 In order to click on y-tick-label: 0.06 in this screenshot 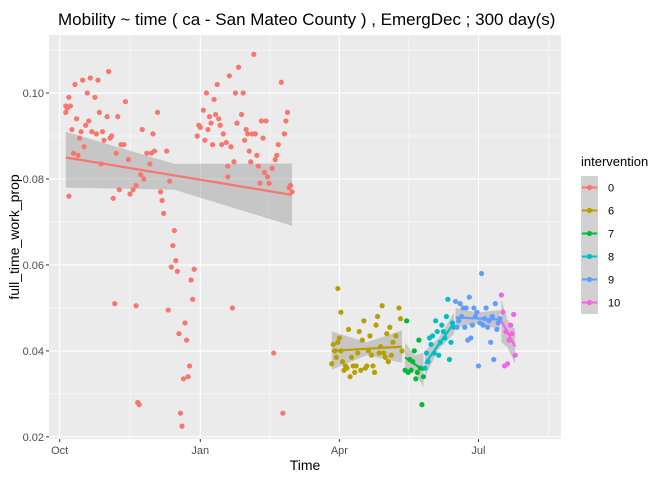, I will do `click(33, 266)`.